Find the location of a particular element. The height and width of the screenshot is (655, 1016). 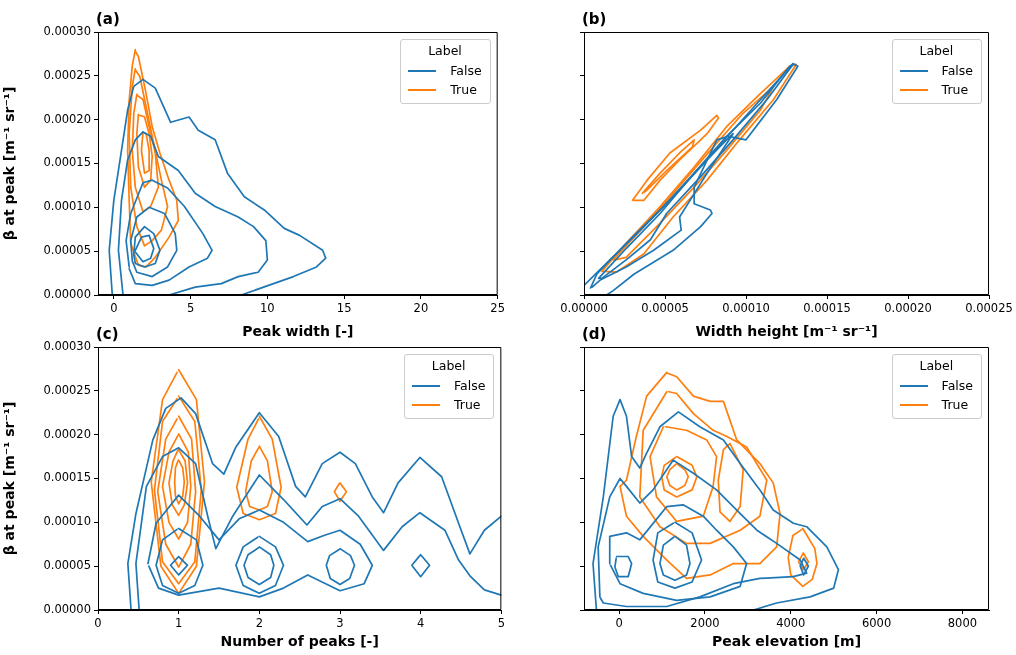

x-axis-title: Width height [m⁻¹ sr⁻¹] is located at coordinates (786, 331).